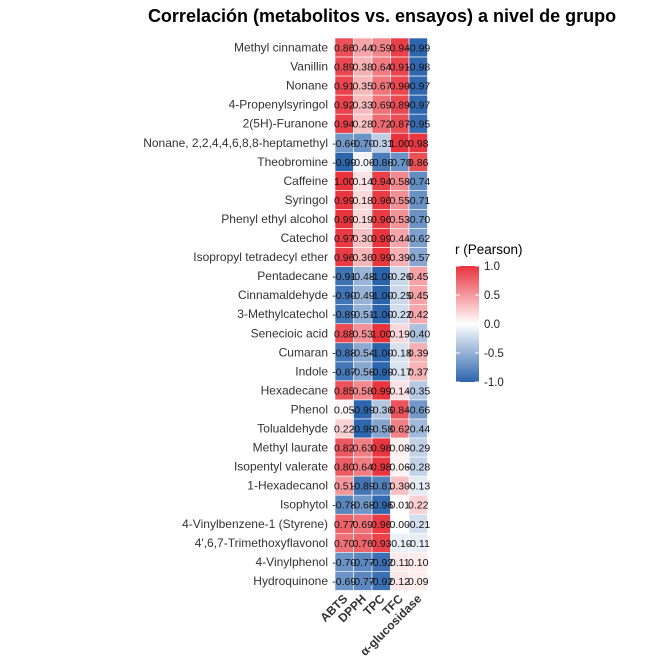 This screenshot has height=672, width=672. What do you see at coordinates (400, 68) in the screenshot?
I see `cell-value-label: 0.91` at bounding box center [400, 68].